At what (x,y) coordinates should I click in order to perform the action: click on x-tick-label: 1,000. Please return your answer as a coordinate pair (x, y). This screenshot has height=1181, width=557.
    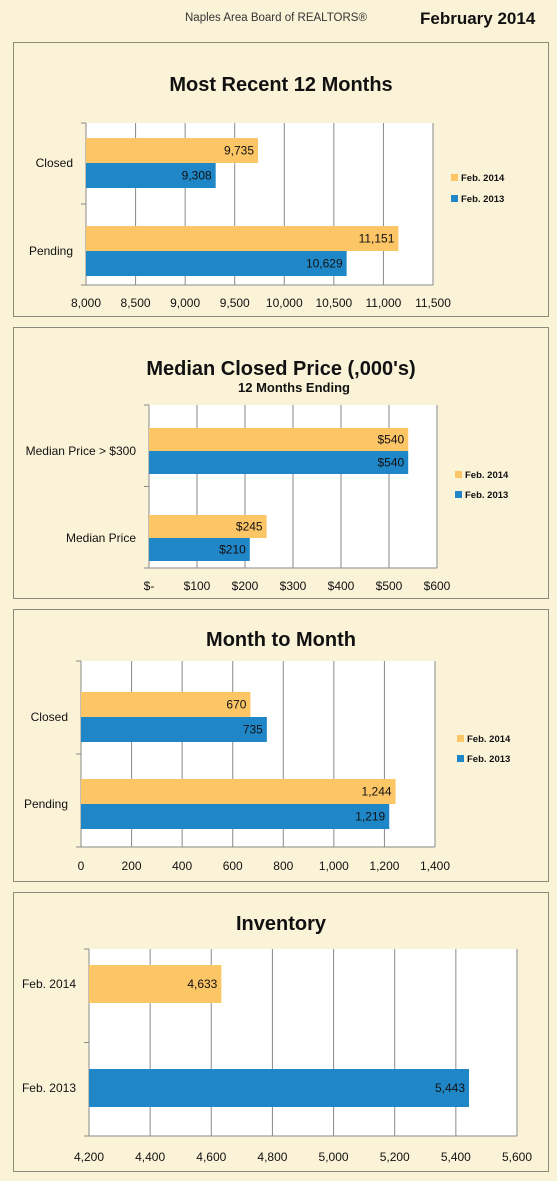
    Looking at the image, I should click on (334, 866).